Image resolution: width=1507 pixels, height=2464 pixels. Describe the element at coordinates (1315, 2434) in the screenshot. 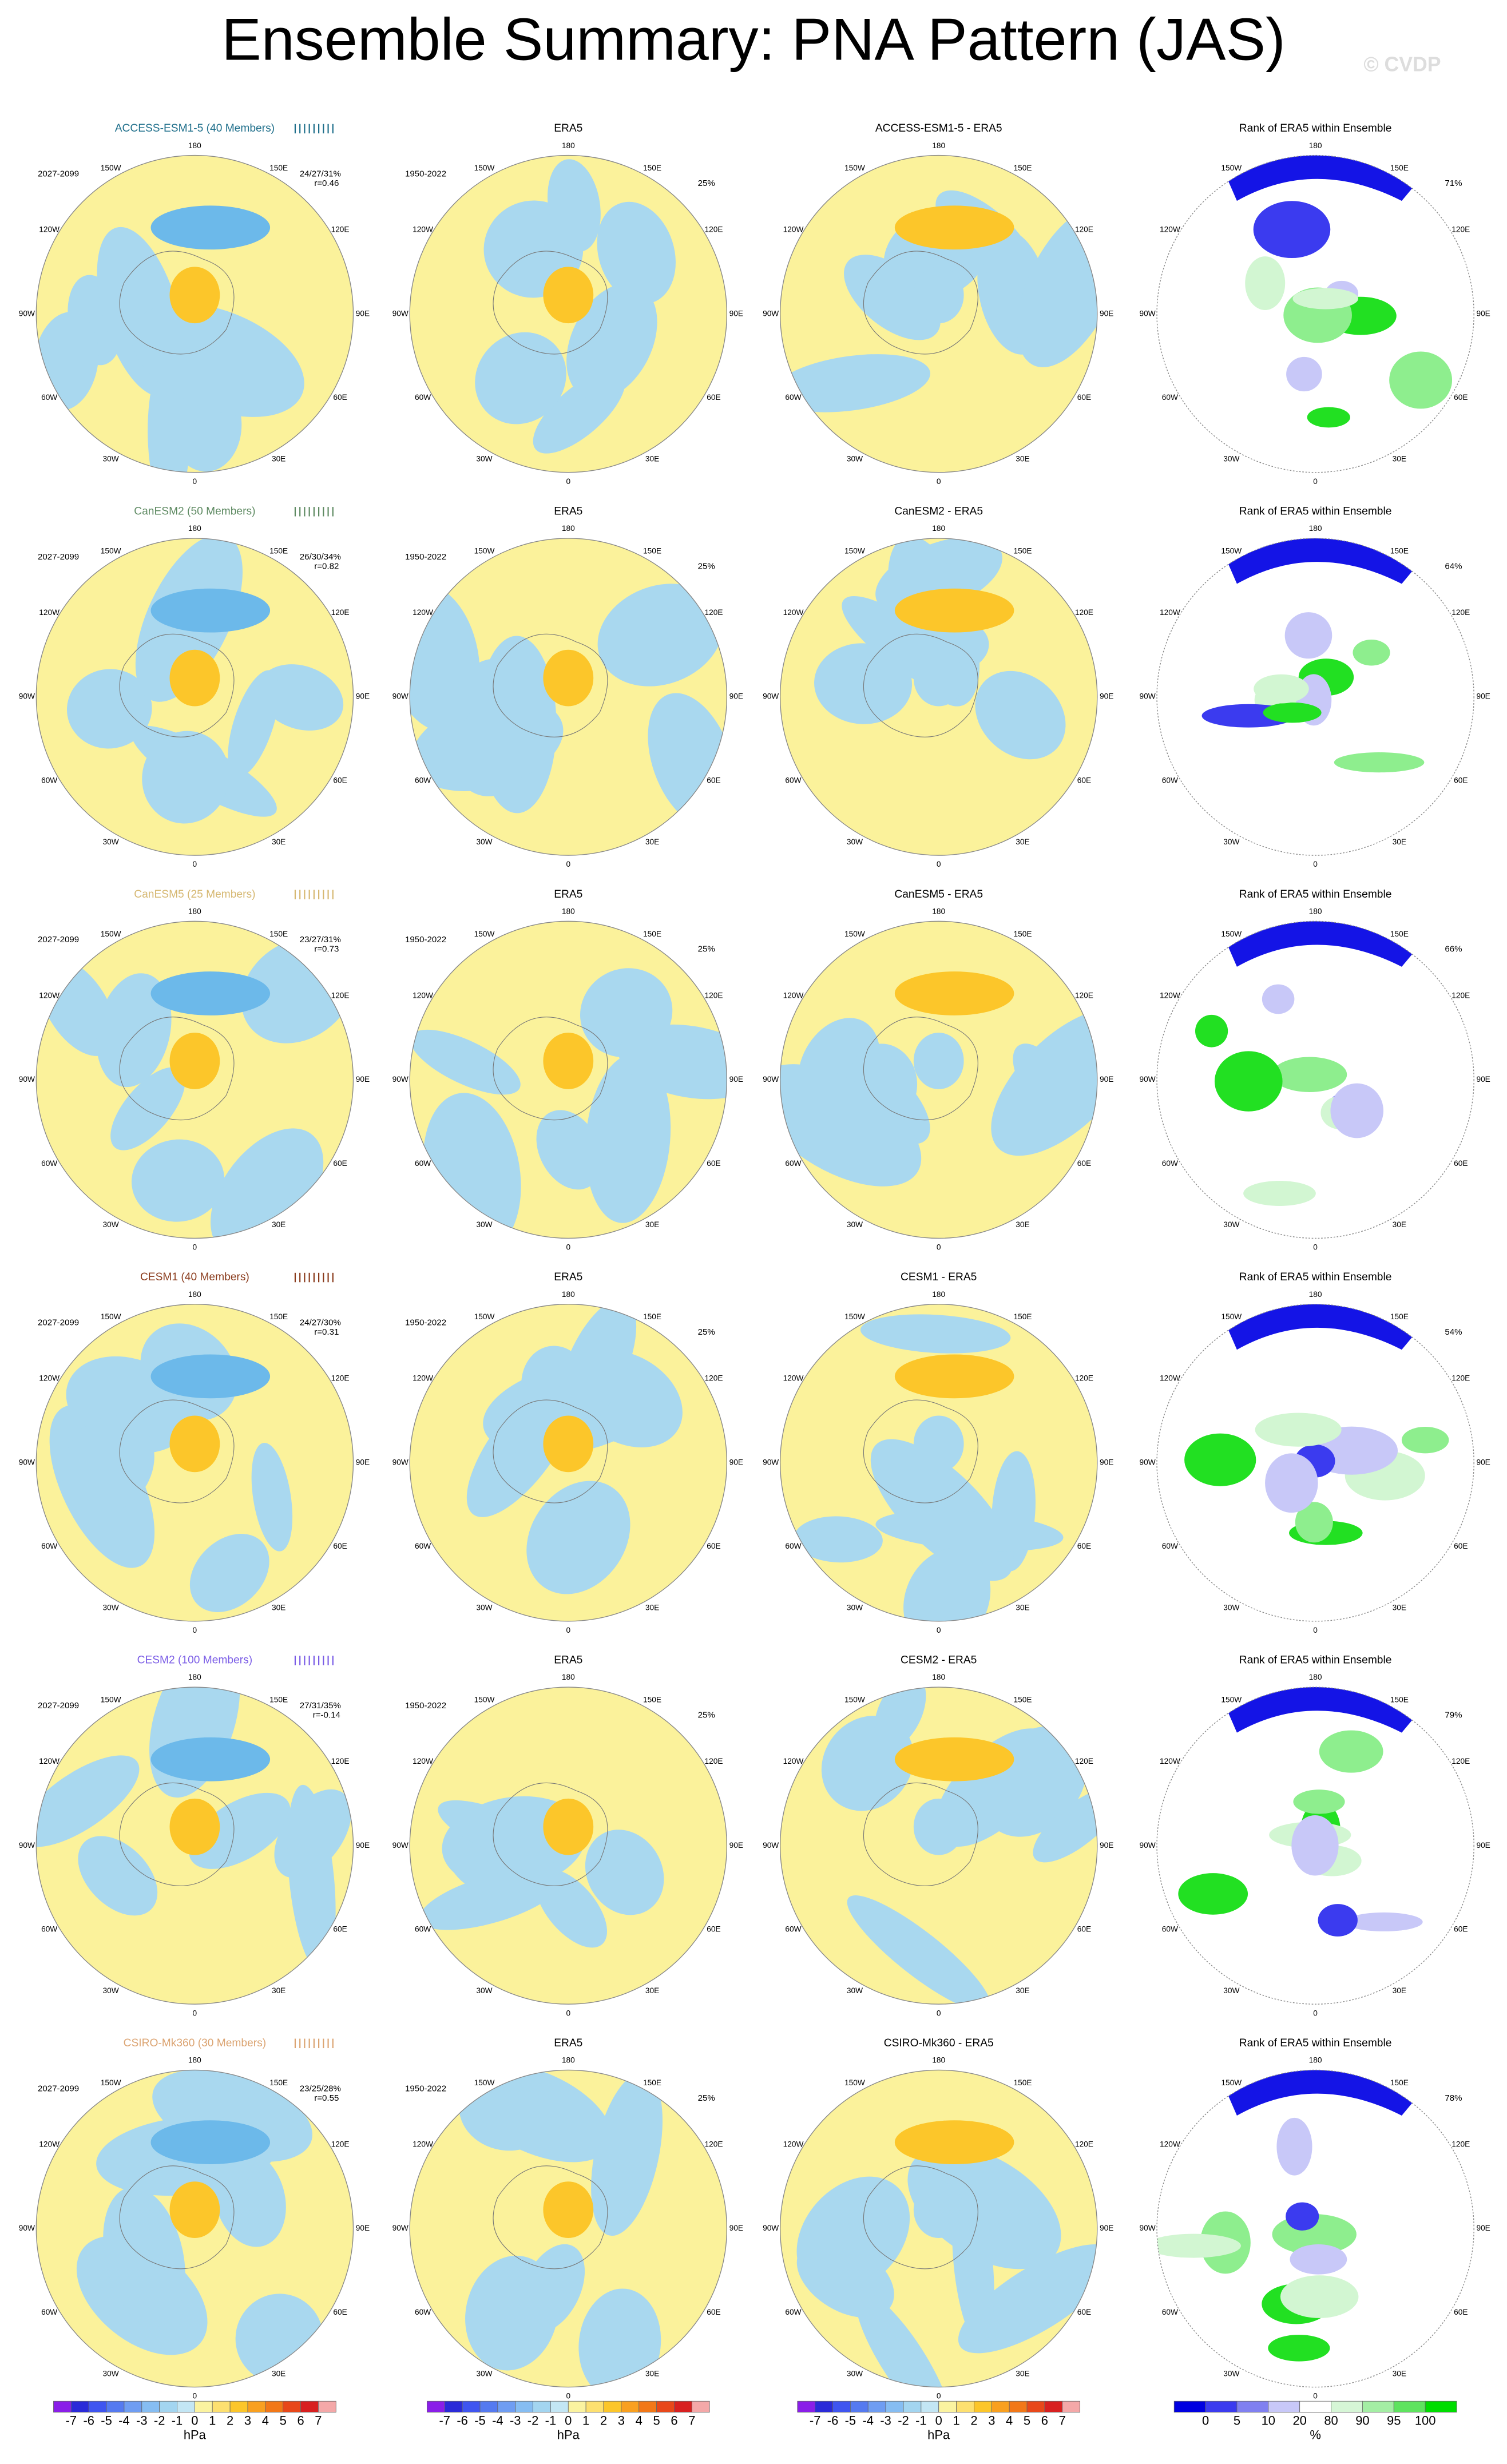

I see `colorbar-units: %` at that location.